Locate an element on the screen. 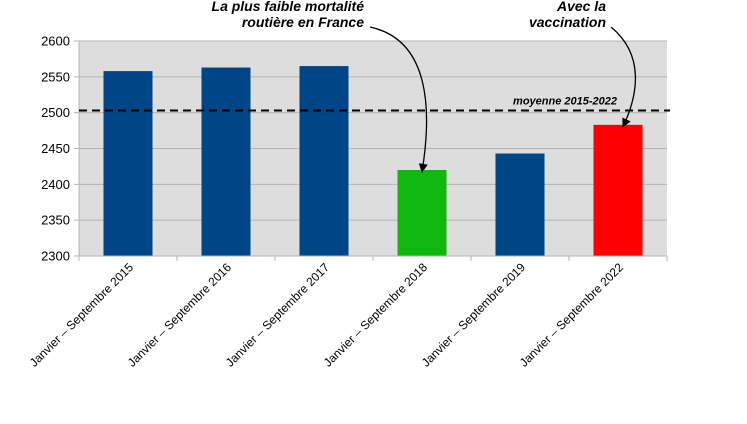 The width and height of the screenshot is (747, 424). y-tick-label: 2400 is located at coordinates (55, 184).